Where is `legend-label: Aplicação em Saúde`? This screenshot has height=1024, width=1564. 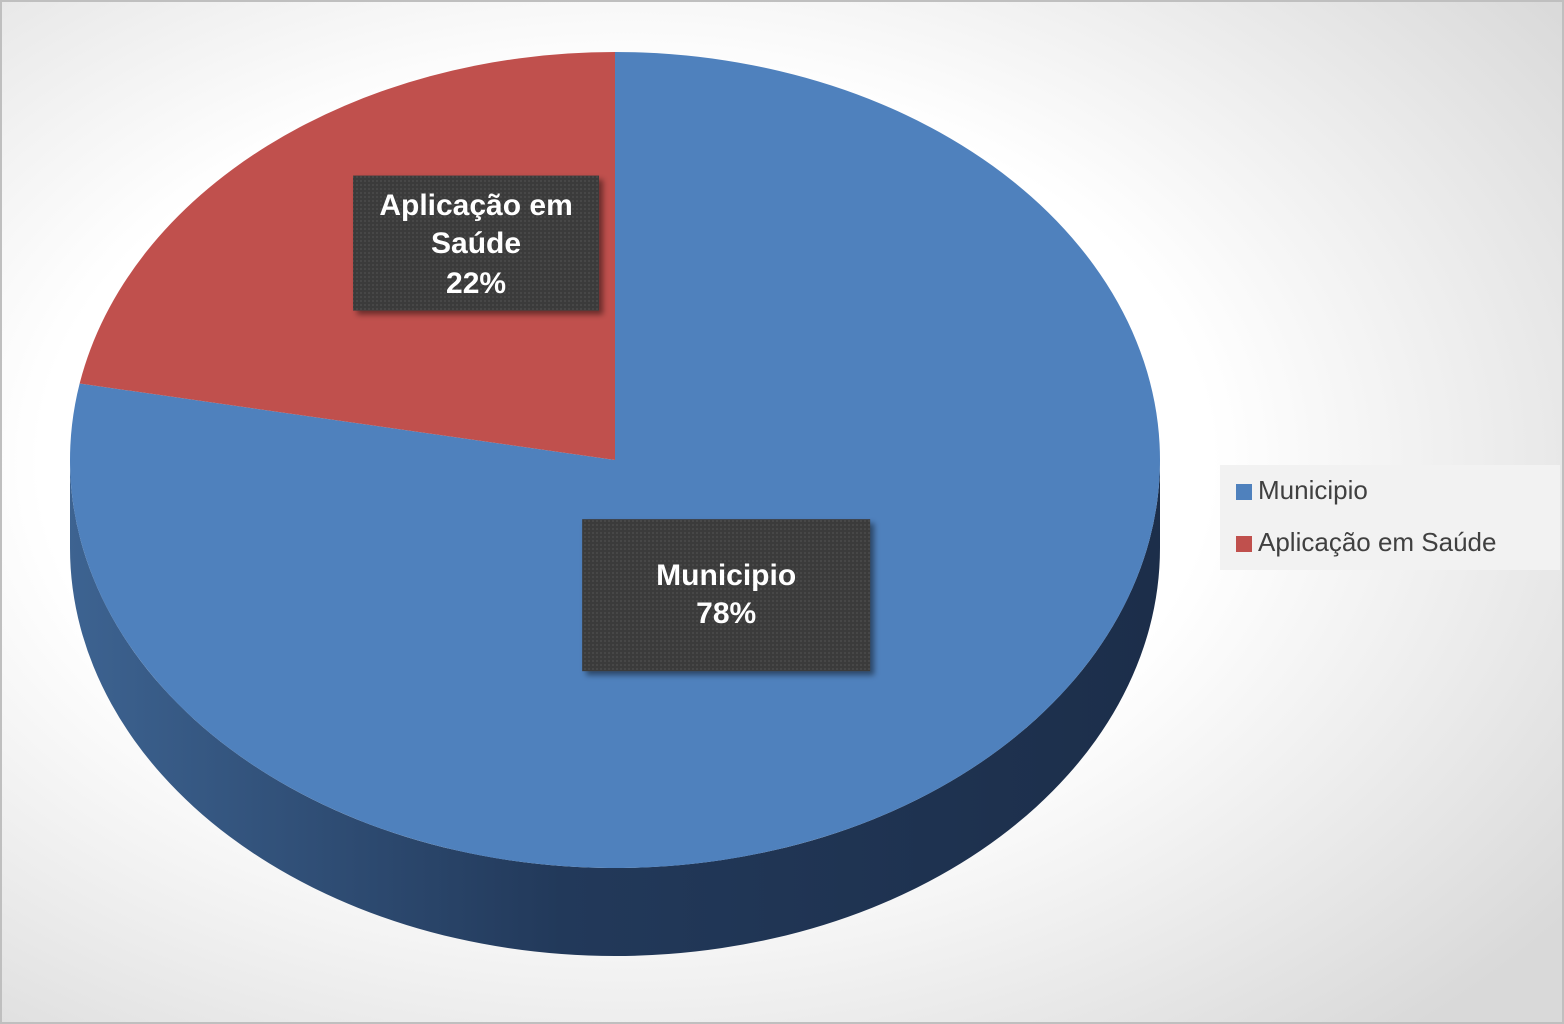 legend-label: Aplicação em Saúde is located at coordinates (1377, 542).